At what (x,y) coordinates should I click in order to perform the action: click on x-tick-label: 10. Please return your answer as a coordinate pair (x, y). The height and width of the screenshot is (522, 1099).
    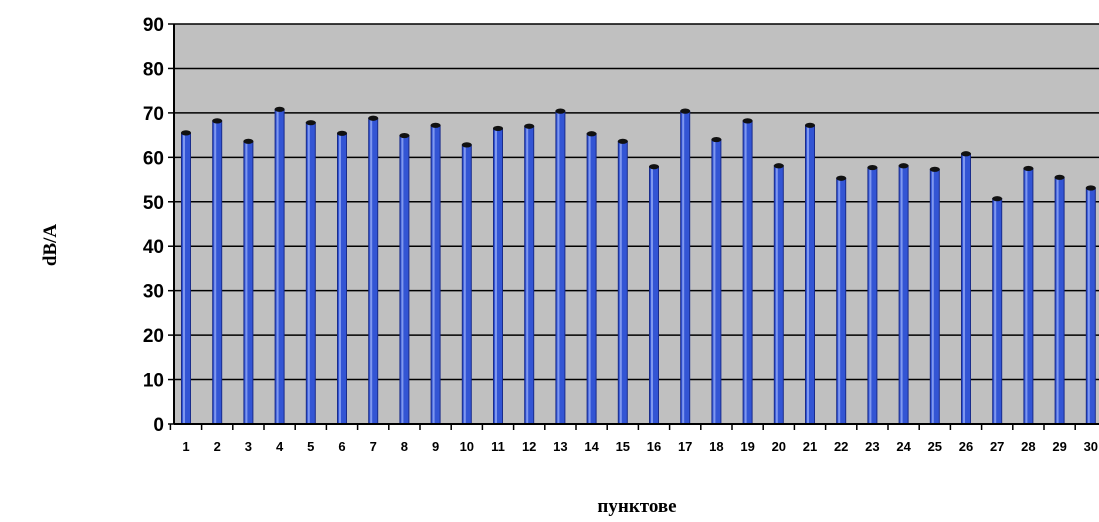
    Looking at the image, I should click on (467, 446).